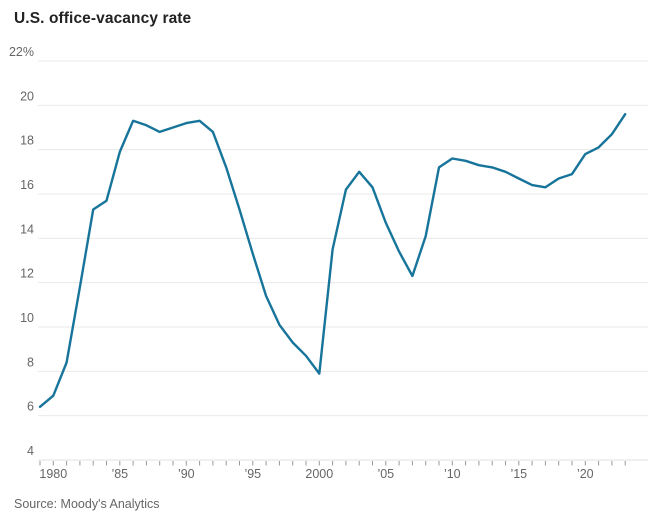 The image size is (652, 522). I want to click on y-axis-label: 20, so click(27, 96).